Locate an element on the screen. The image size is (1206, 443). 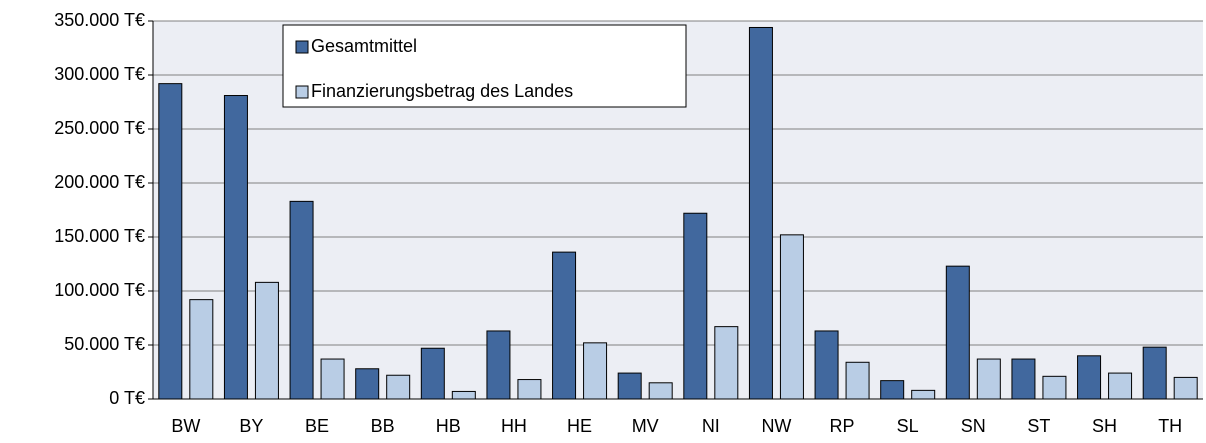
y-tick-label: 50.000 T€ is located at coordinates (104, 344).